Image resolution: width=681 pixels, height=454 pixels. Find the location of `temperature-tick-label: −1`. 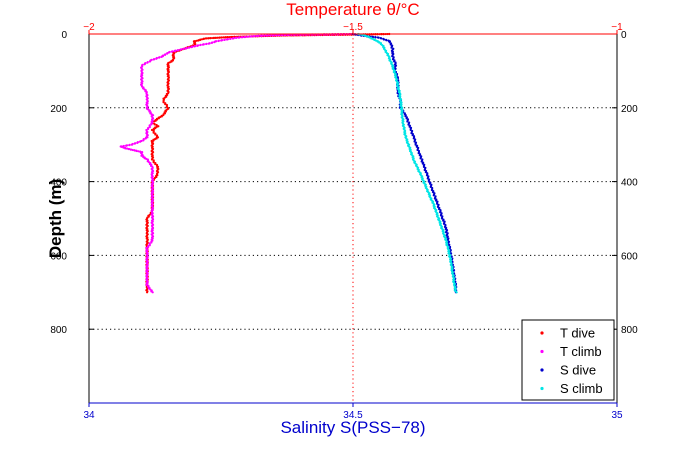

temperature-tick-label: −1 is located at coordinates (617, 27).